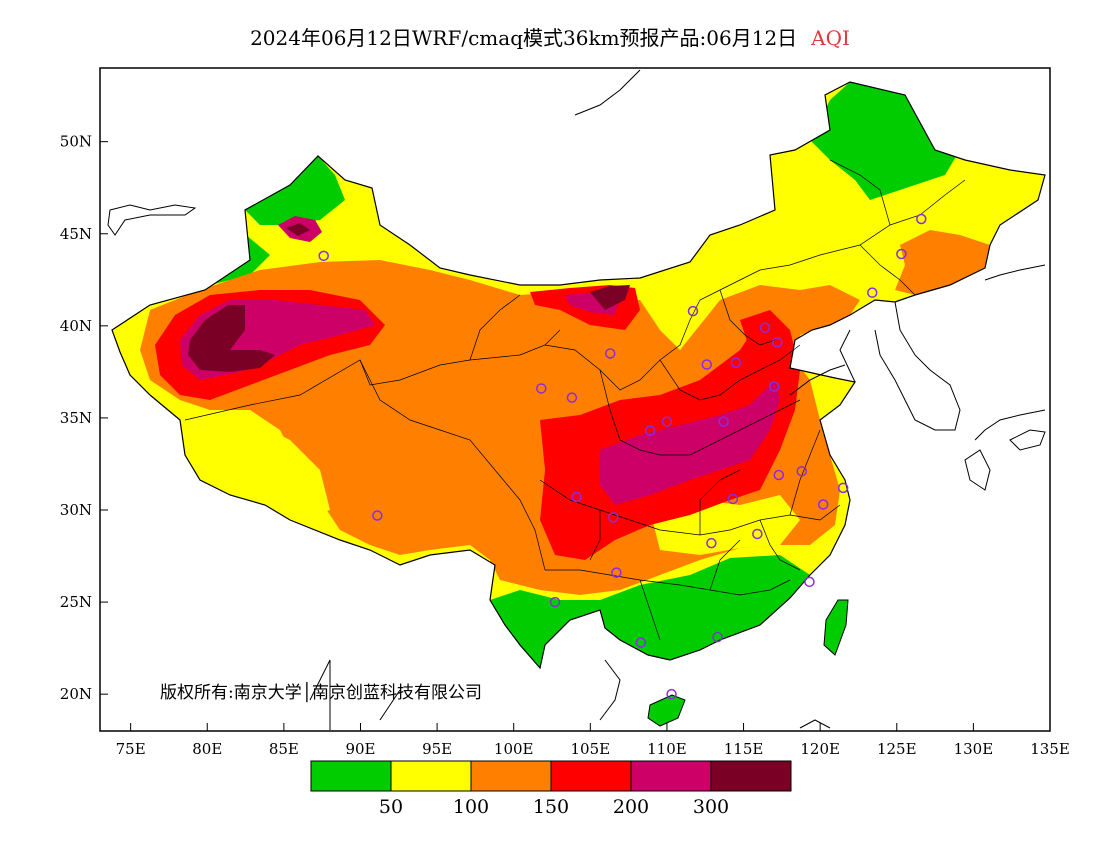 The width and height of the screenshot is (1100, 850). What do you see at coordinates (295, 190) in the screenshot?
I see `green-zone-northwest` at bounding box center [295, 190].